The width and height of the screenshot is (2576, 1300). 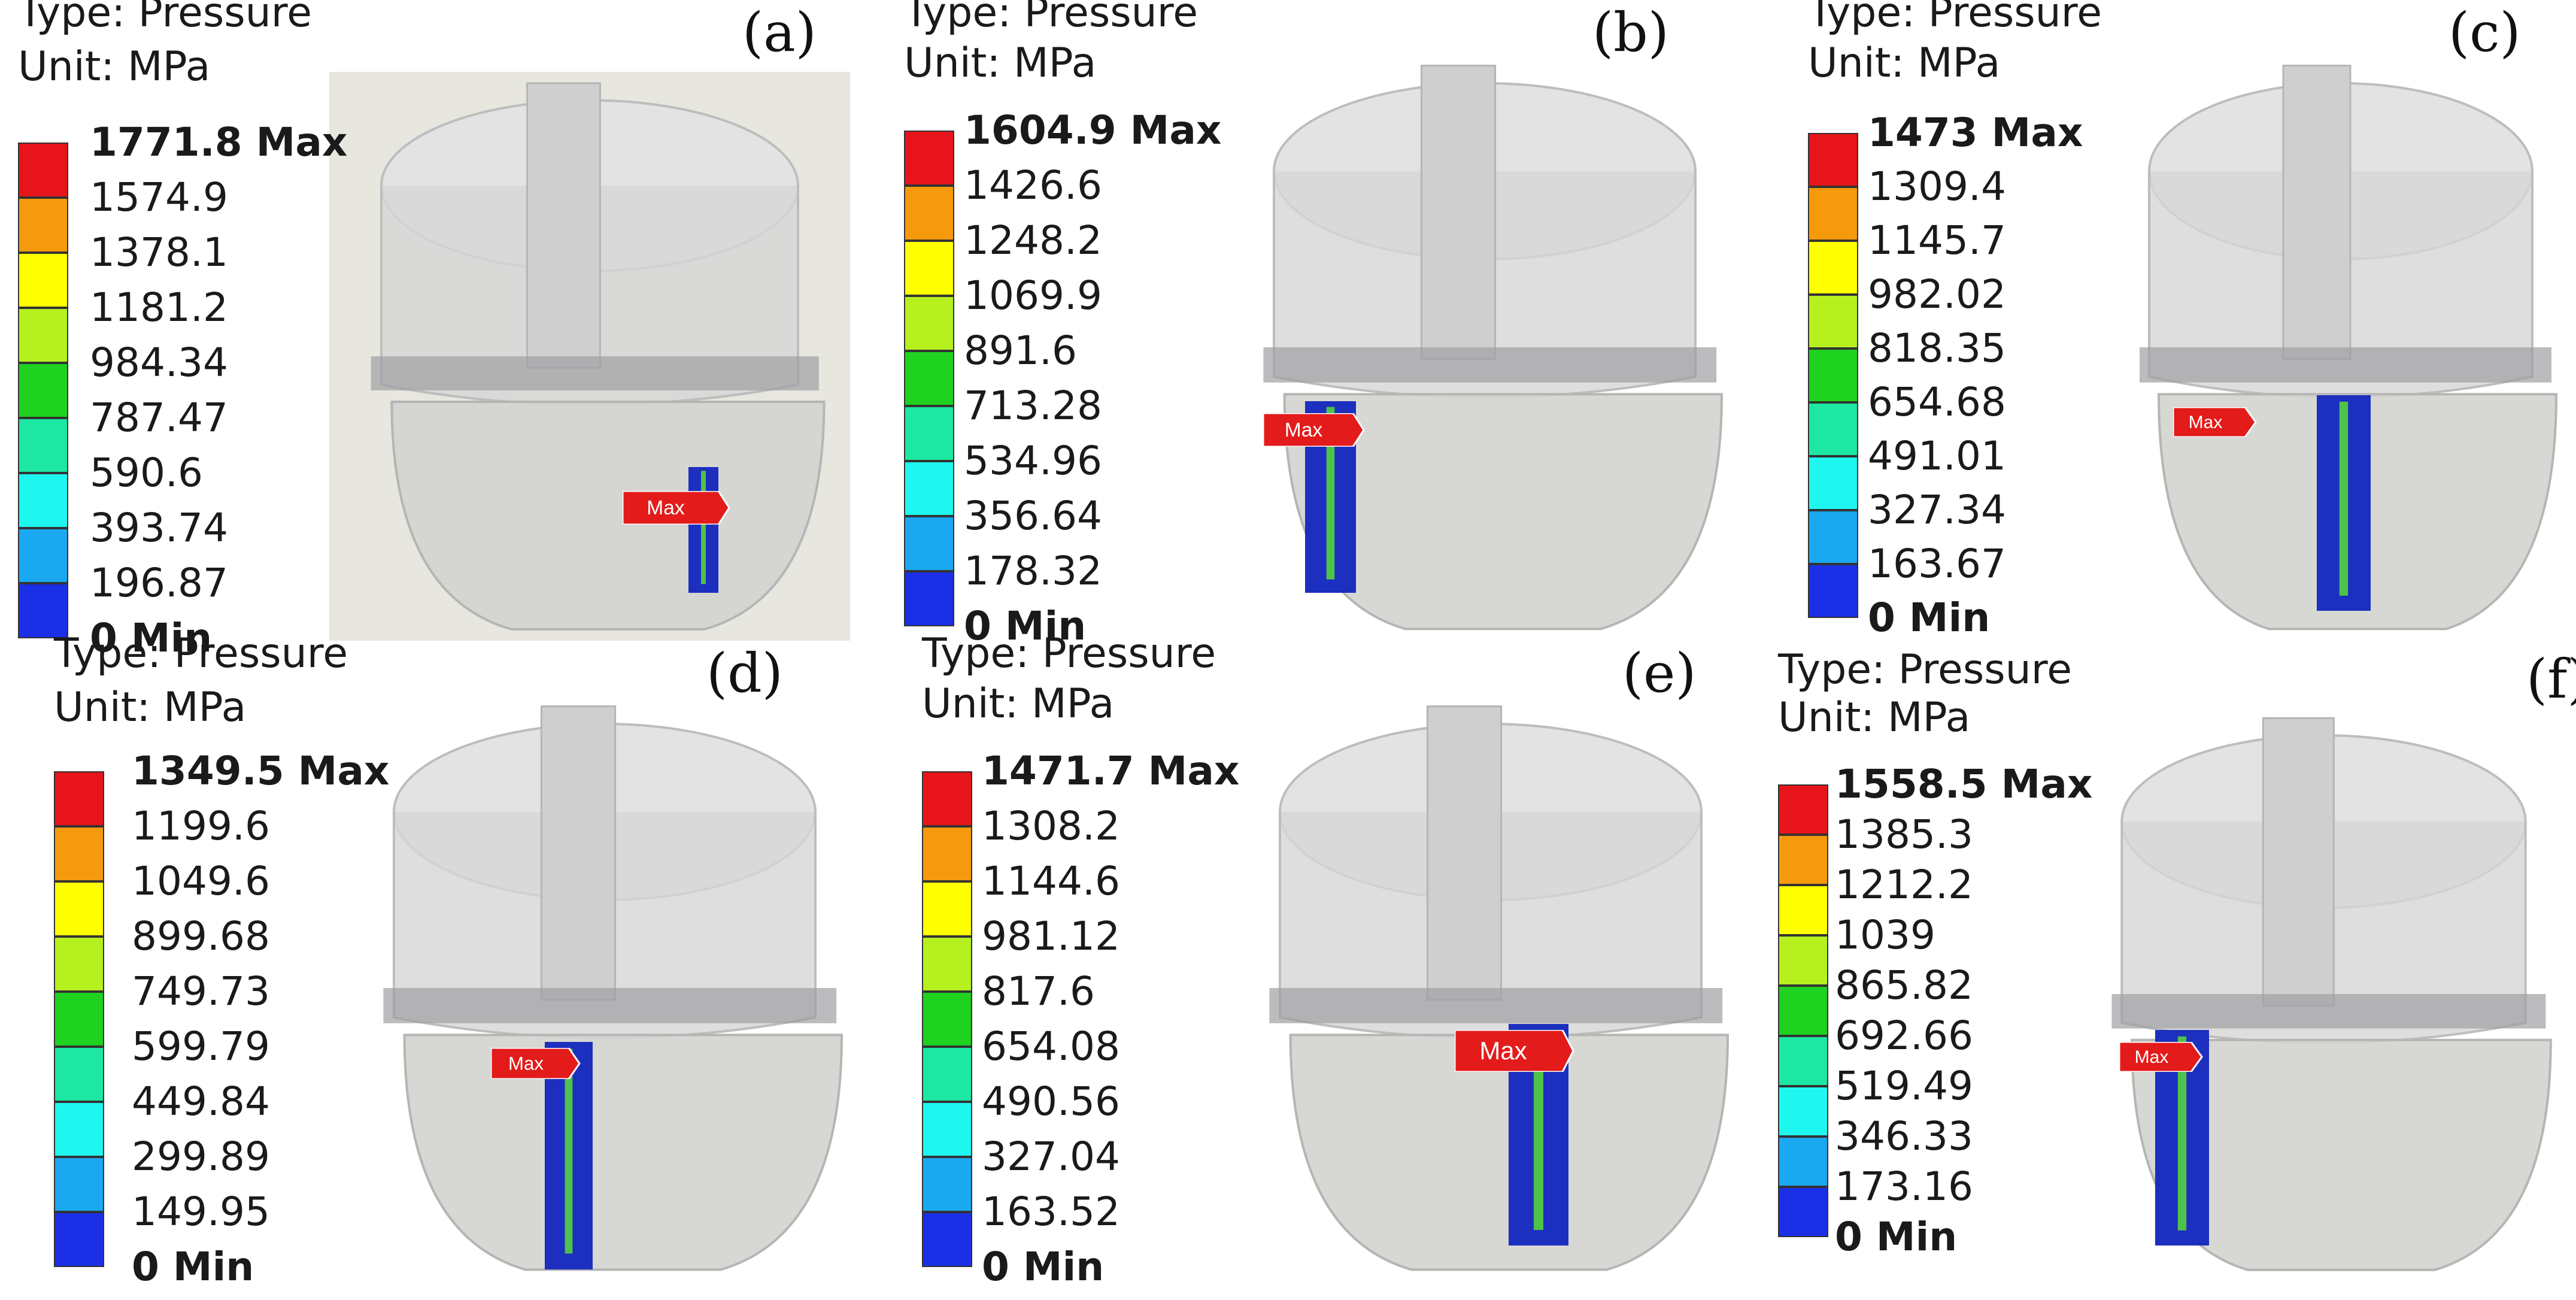 What do you see at coordinates (201, 826) in the screenshot?
I see `legend-value: 1199.6` at bounding box center [201, 826].